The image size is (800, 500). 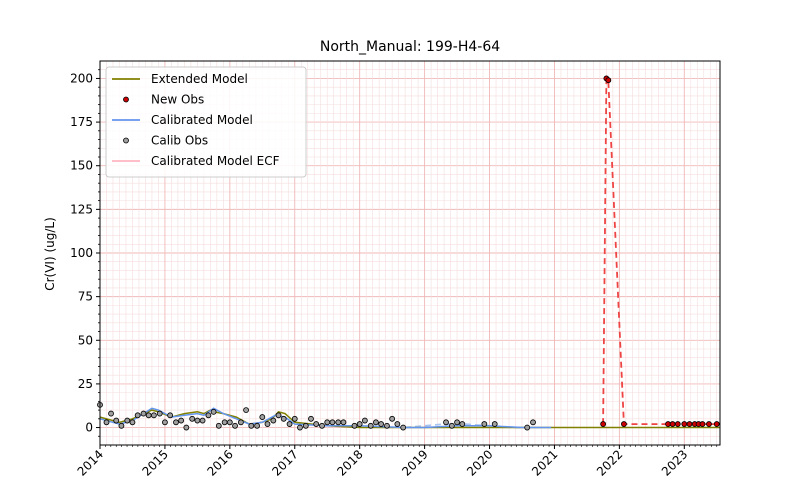 I want to click on y-tick-label: 25, so click(x=85, y=384).